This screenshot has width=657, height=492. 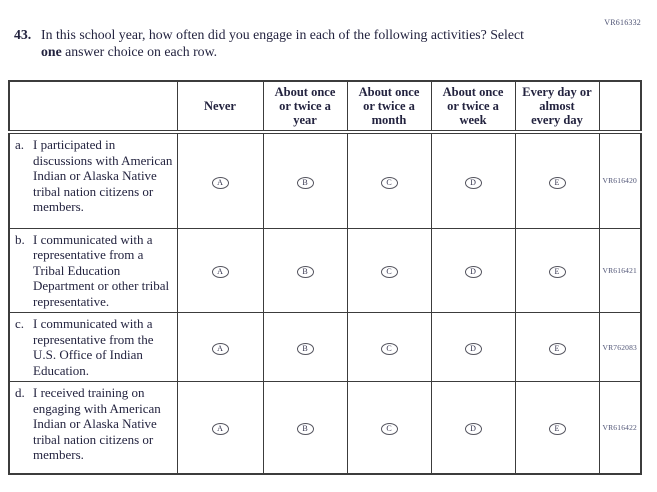 I want to click on cell-b-daily: E, so click(x=557, y=270).